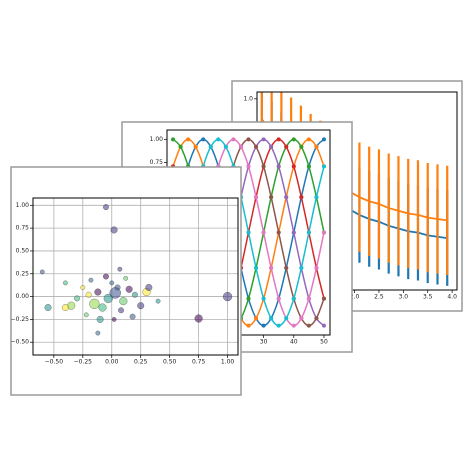 The width and height of the screenshot is (474, 474). Describe the element at coordinates (54, 362) in the screenshot. I see `x-tick-label: −0.50` at that location.